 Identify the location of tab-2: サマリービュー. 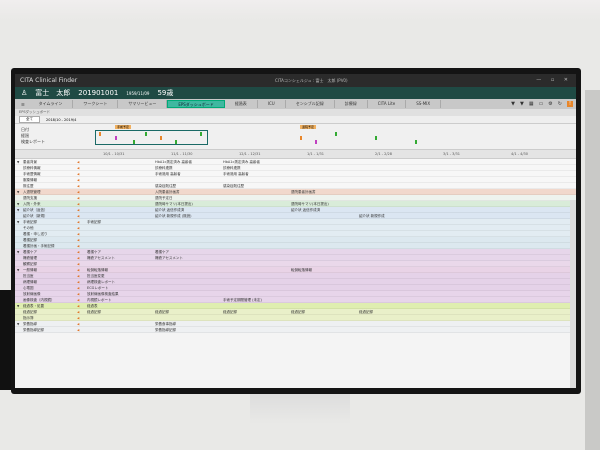
(143, 104).